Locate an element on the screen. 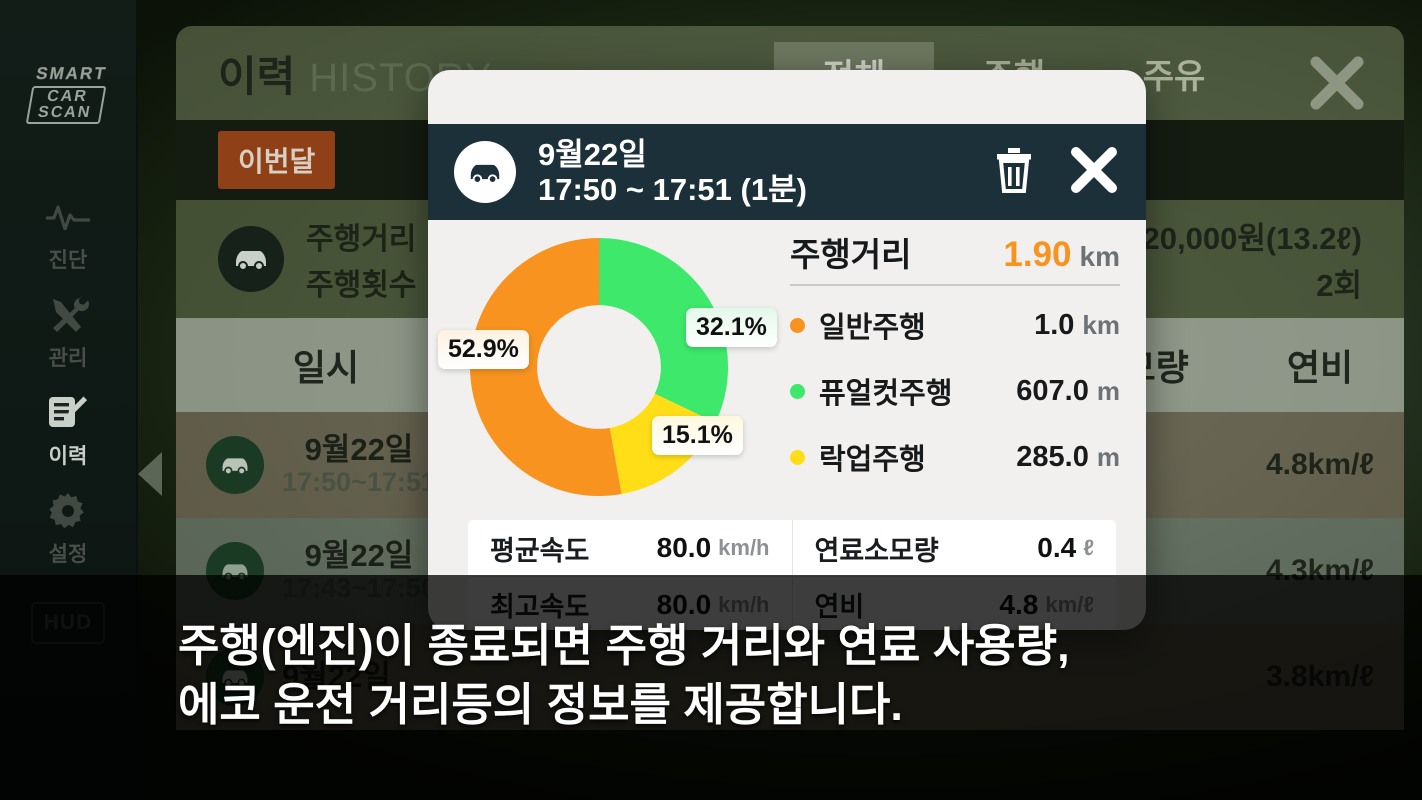 Image resolution: width=1422 pixels, height=800 pixels. page-title-ko: 이력 is located at coordinates (257, 76).